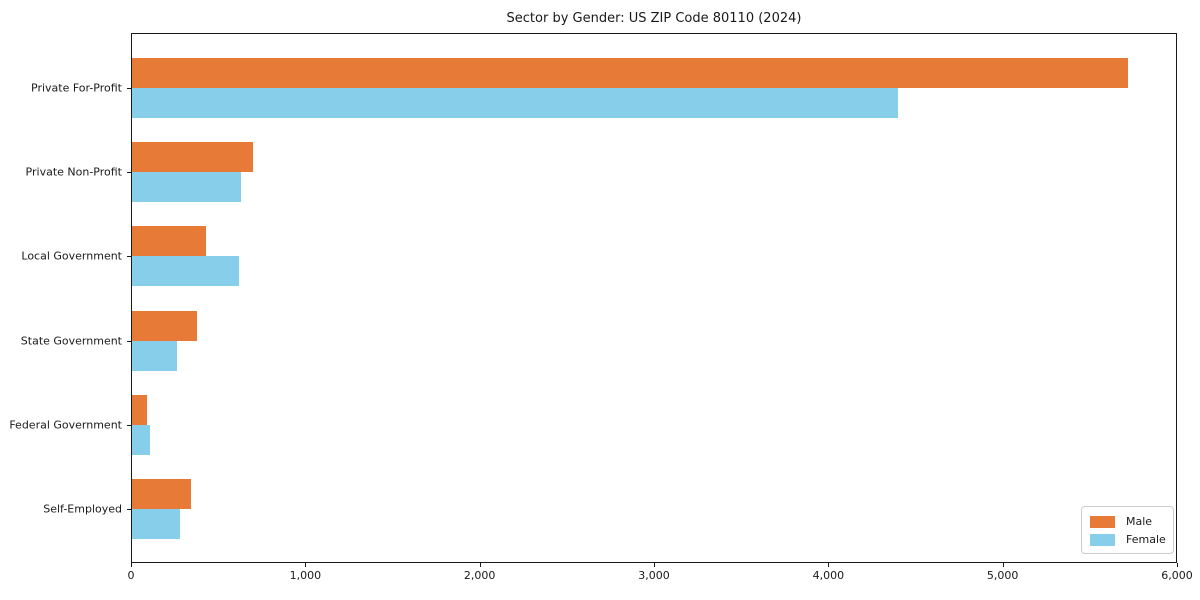 This screenshot has width=1200, height=600. I want to click on bar-female-private-non-profit, so click(186, 187).